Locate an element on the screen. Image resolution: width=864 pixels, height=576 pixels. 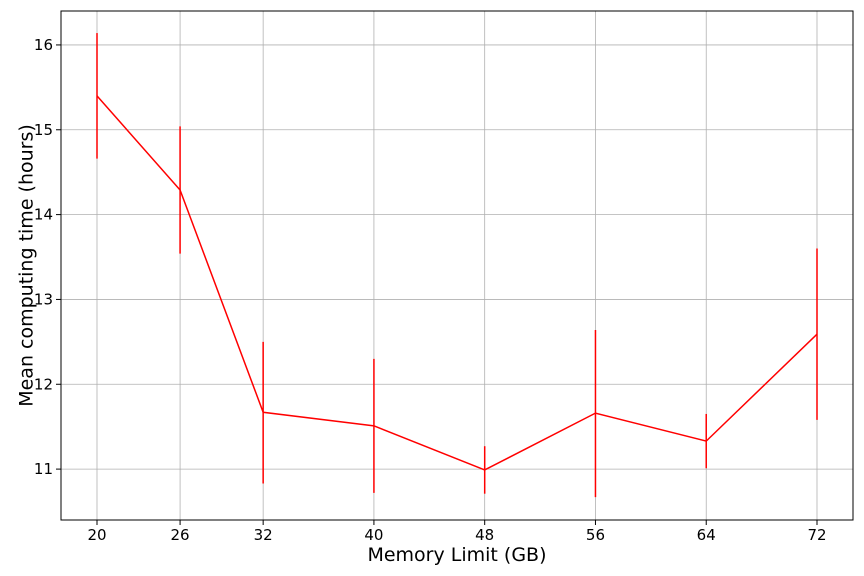
x-tick-label: 56 is located at coordinates (595, 535).